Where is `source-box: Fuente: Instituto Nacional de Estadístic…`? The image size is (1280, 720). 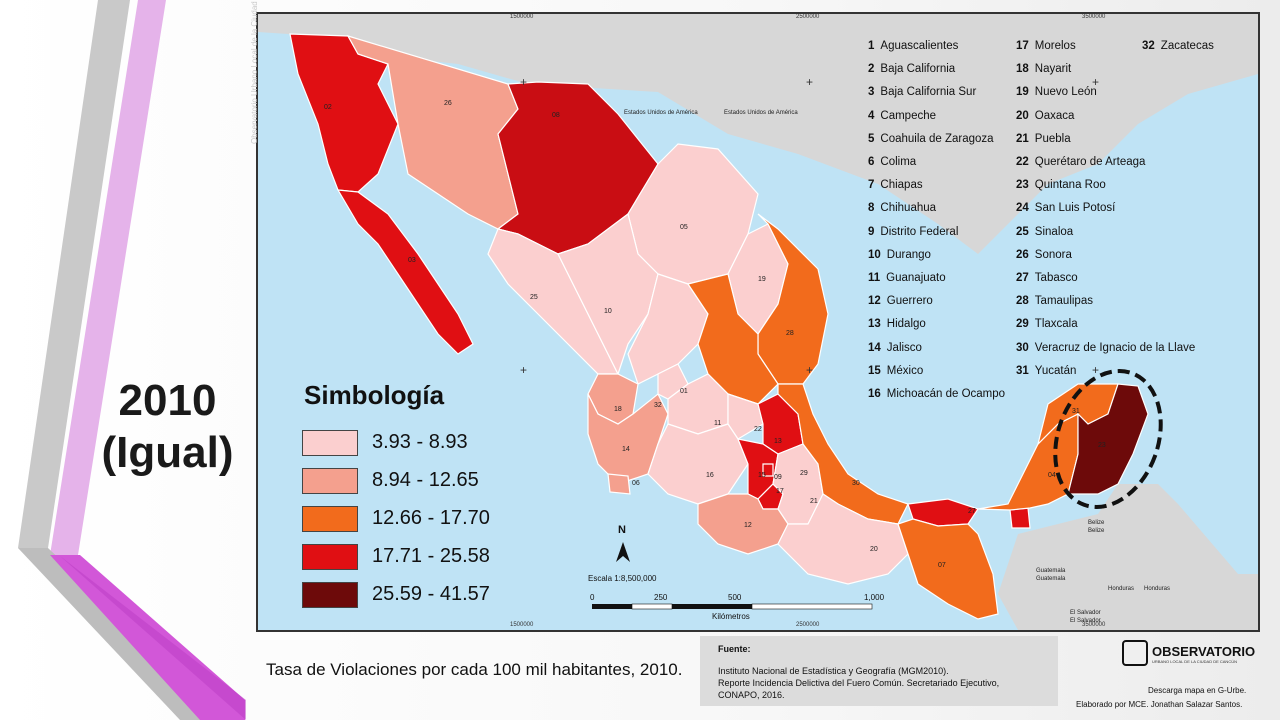 source-box: Fuente: Instituto Nacional de Estadístic… is located at coordinates (879, 671).